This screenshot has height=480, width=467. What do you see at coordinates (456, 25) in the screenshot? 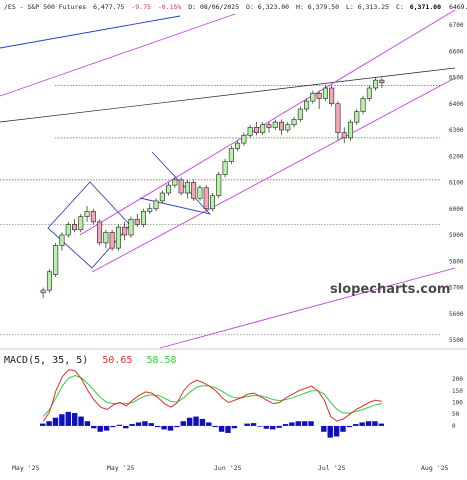
I see `price-tick-label: 6700` at bounding box center [456, 25].